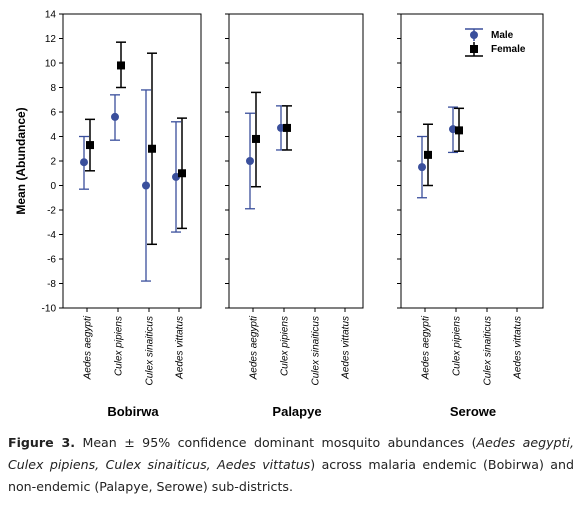  I want to click on y-tick-label: 0, so click(53, 186).